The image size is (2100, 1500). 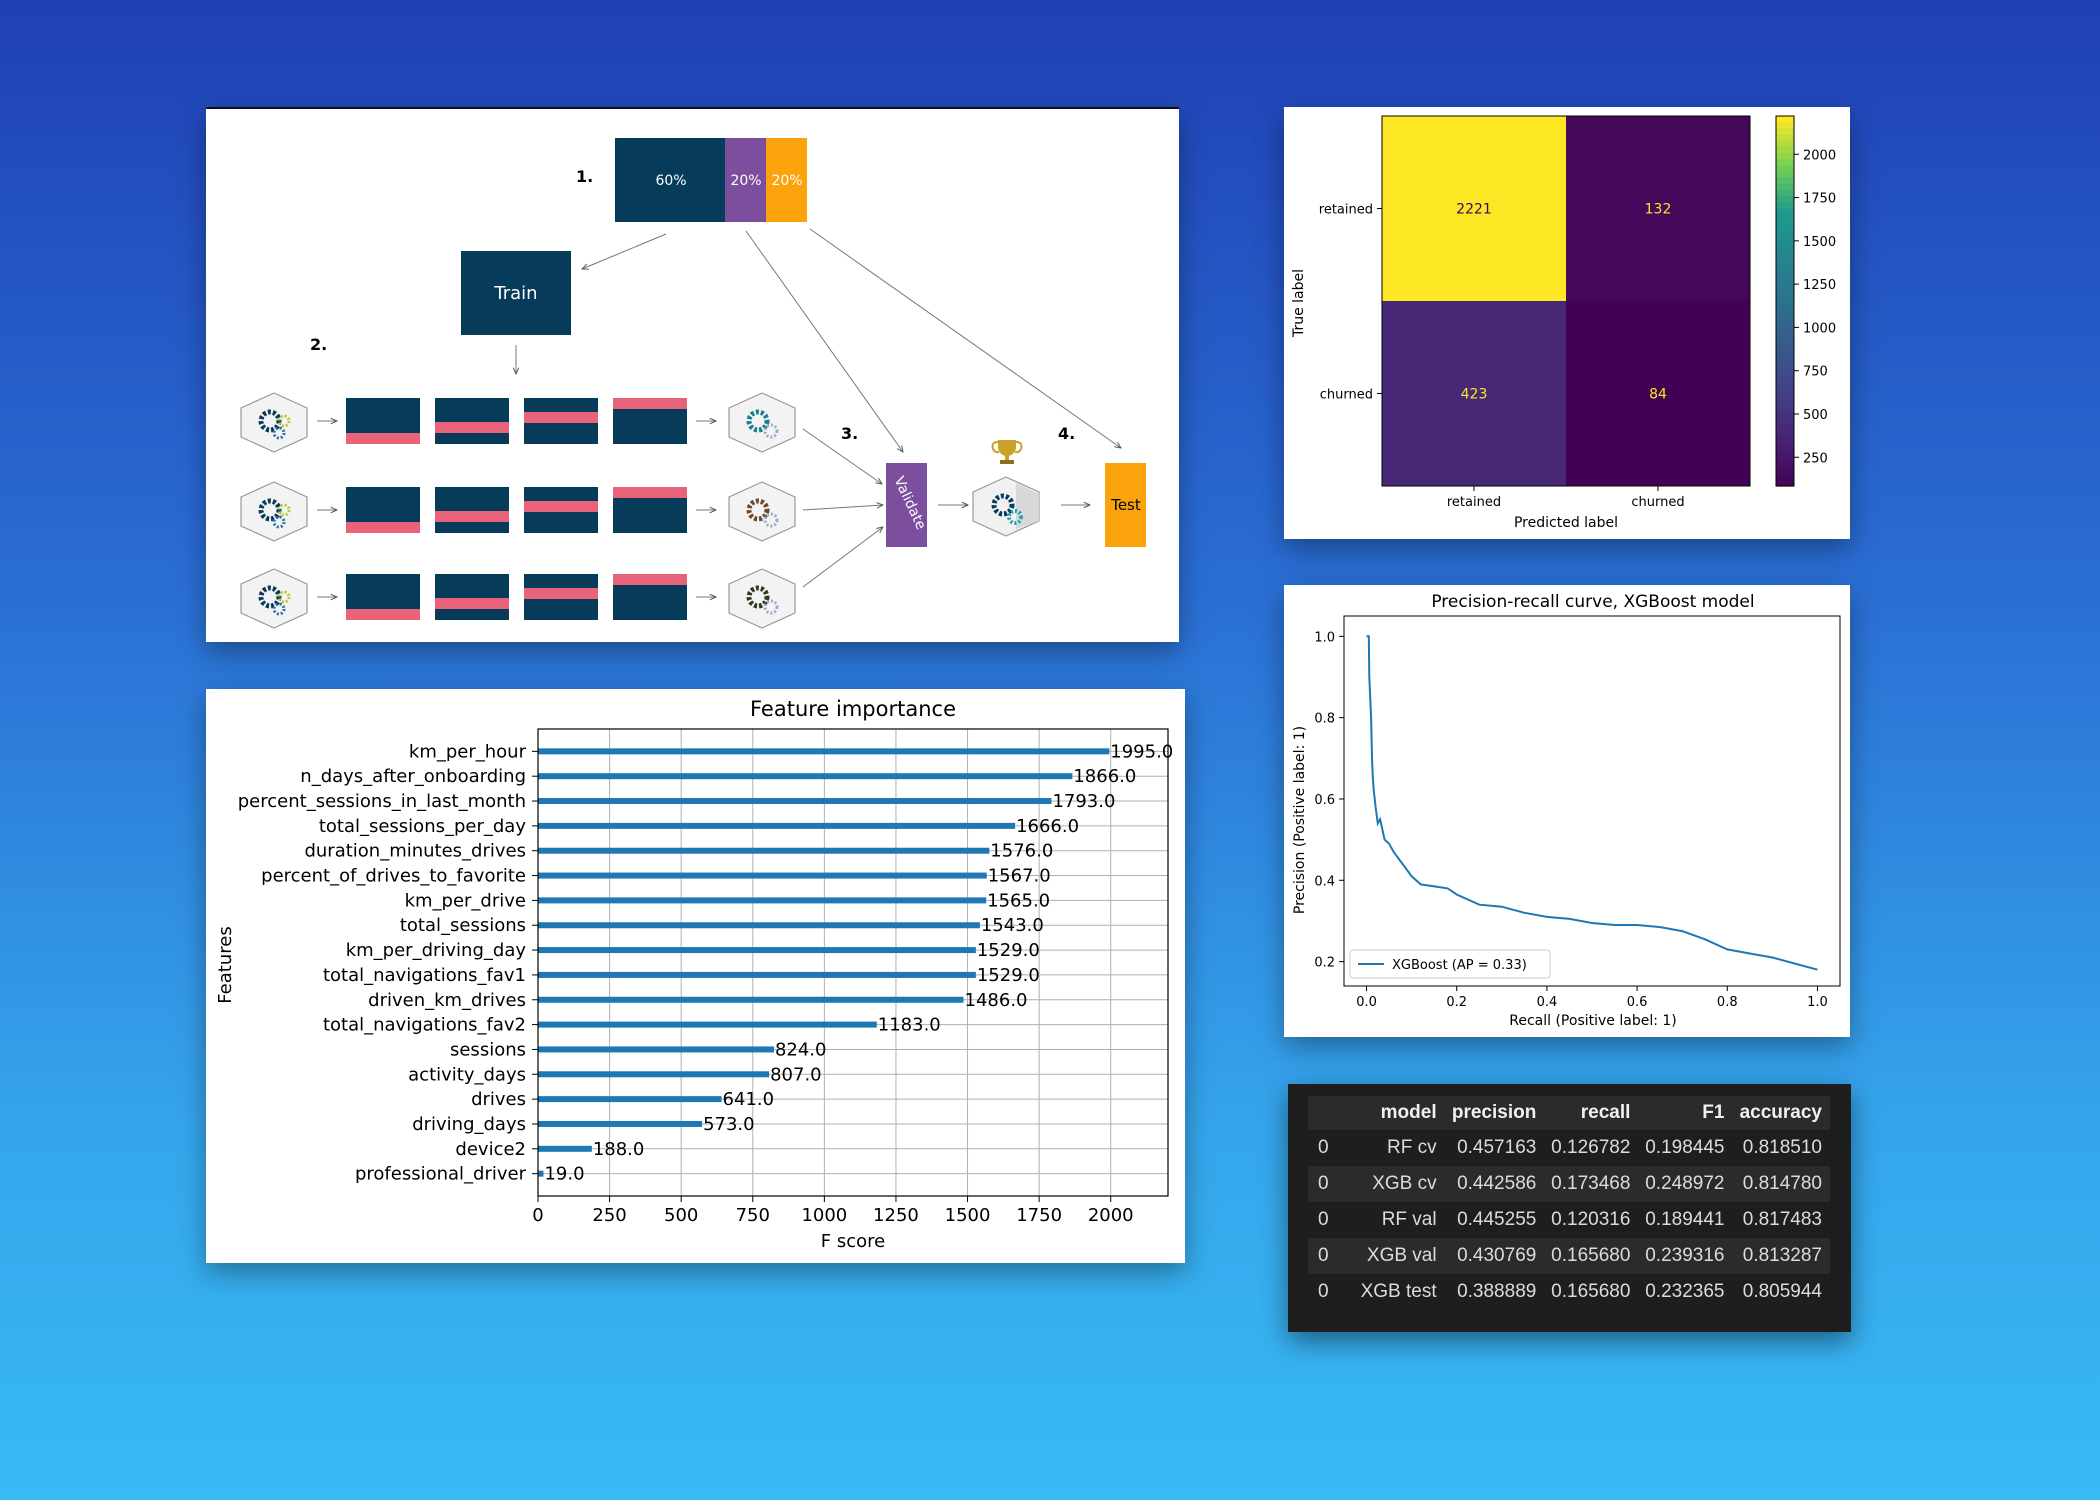 What do you see at coordinates (1300, 820) in the screenshot?
I see `pr-y-axis-label: Precision (Positive label: 1)` at bounding box center [1300, 820].